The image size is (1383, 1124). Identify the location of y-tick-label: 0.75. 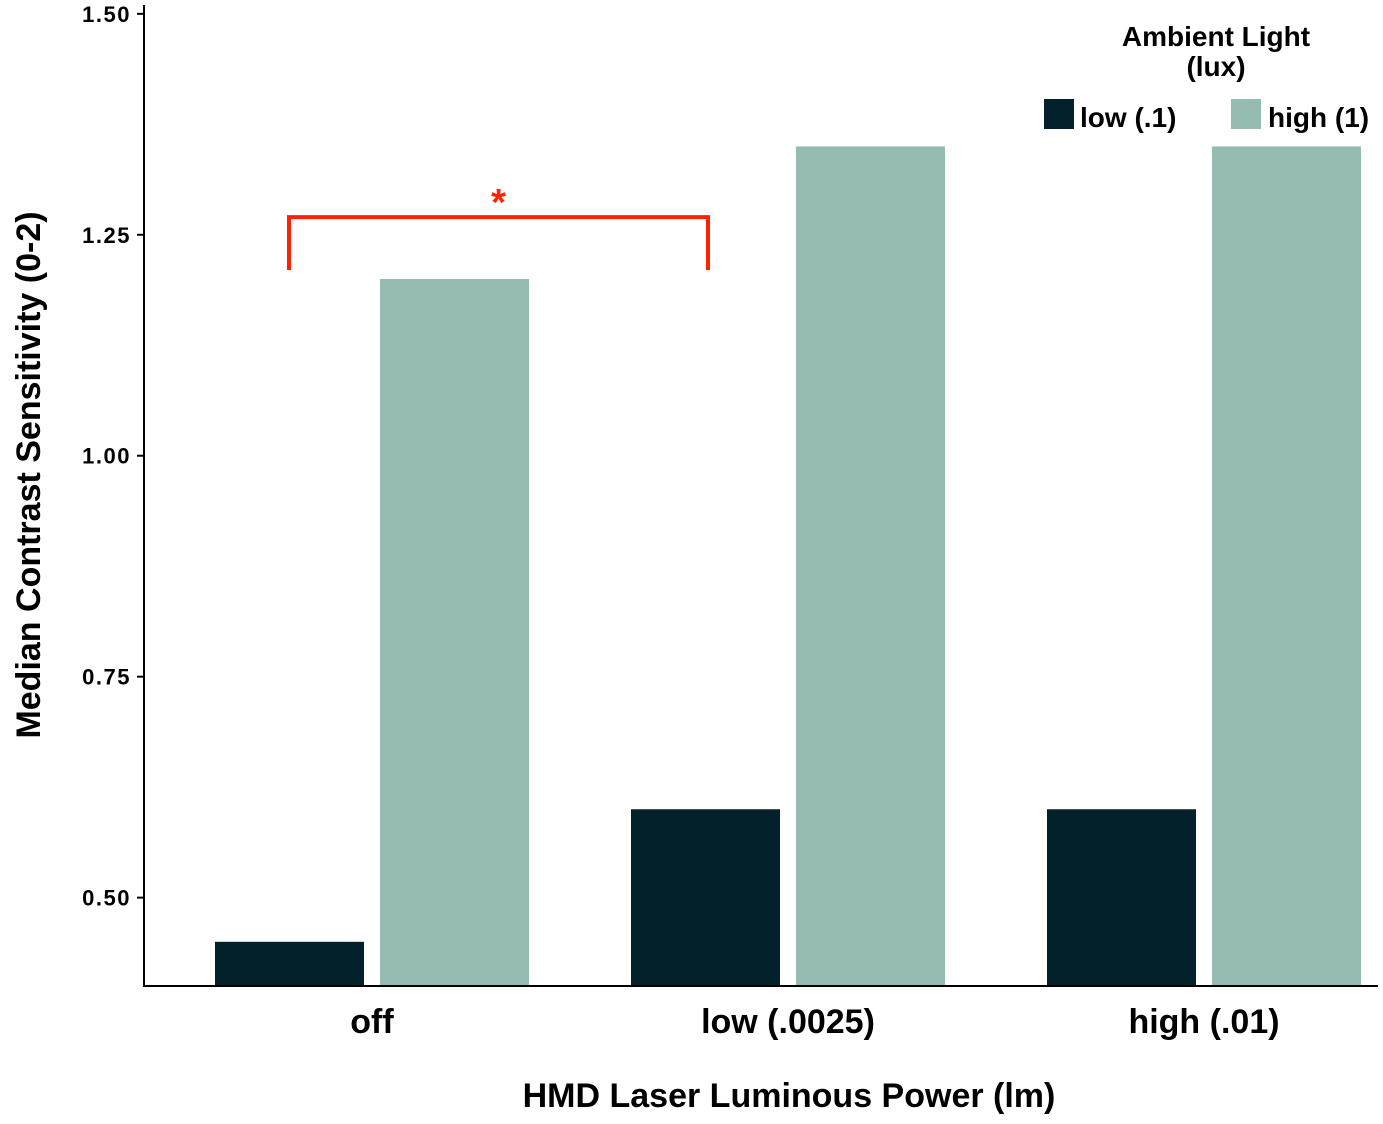
(106, 677).